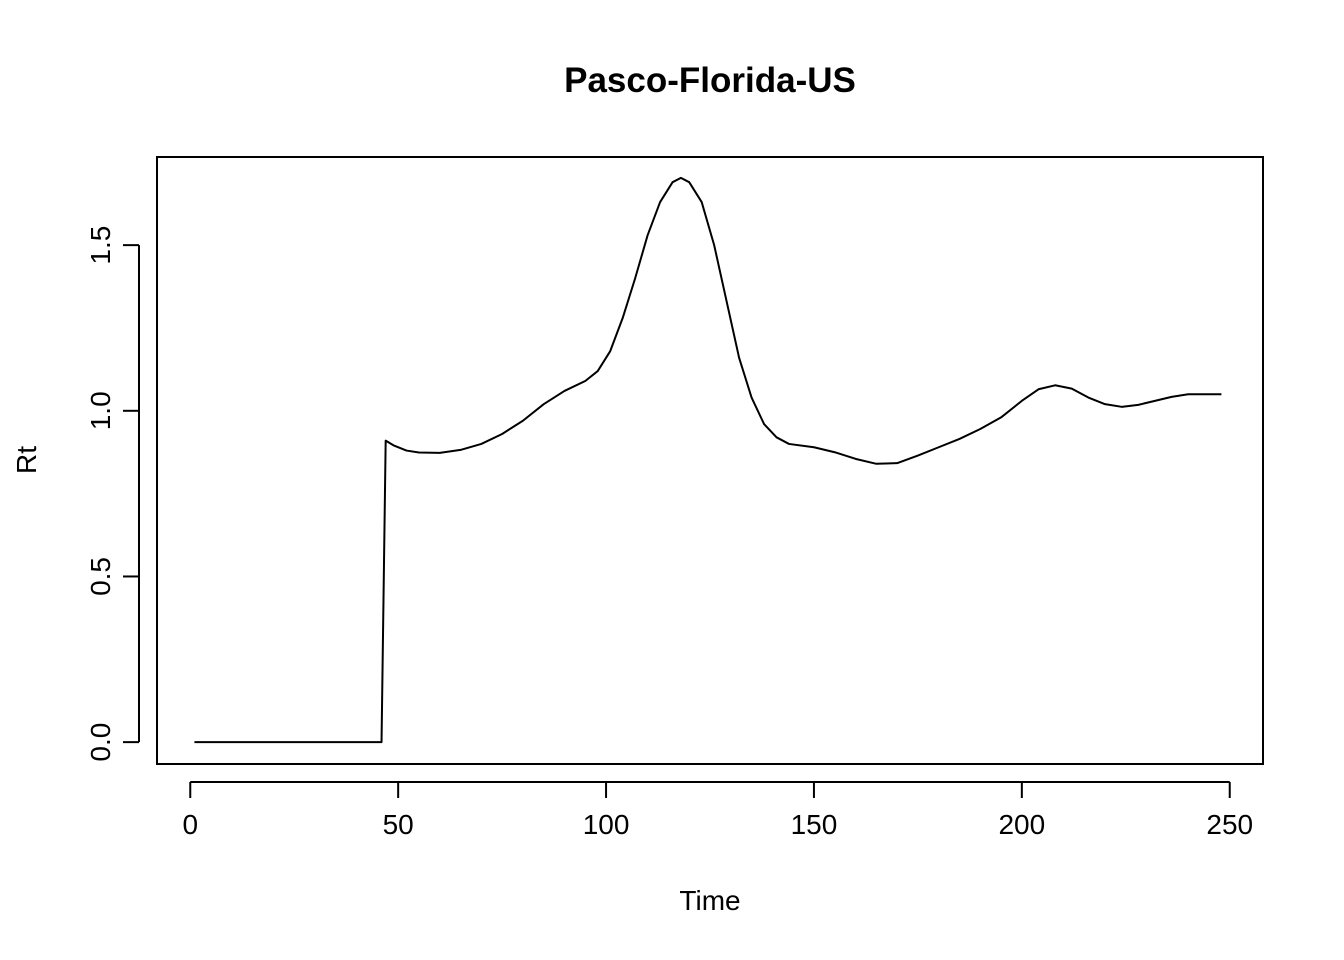  I want to click on chart-title: Pasco-Florida-US, so click(710, 80).